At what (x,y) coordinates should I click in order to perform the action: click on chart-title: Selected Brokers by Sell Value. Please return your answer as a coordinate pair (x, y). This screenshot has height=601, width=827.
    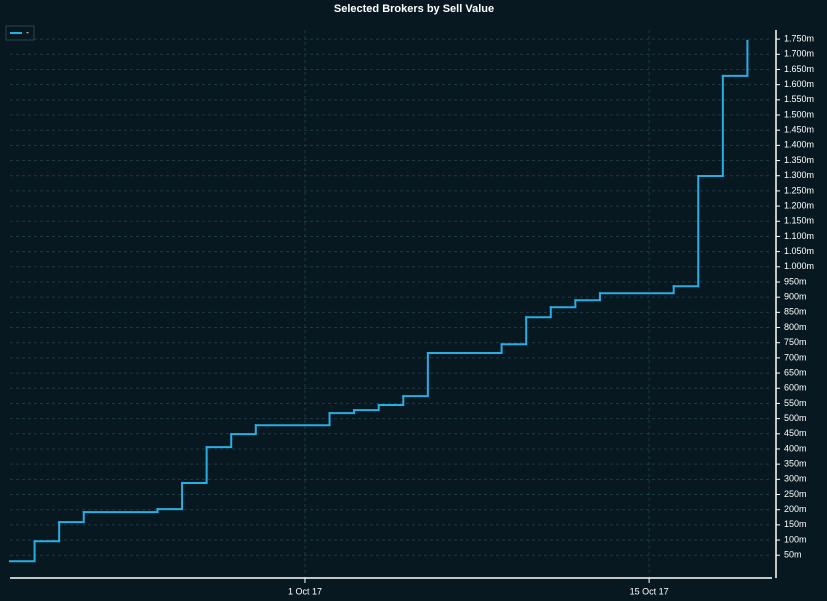
    Looking at the image, I should click on (414, 9).